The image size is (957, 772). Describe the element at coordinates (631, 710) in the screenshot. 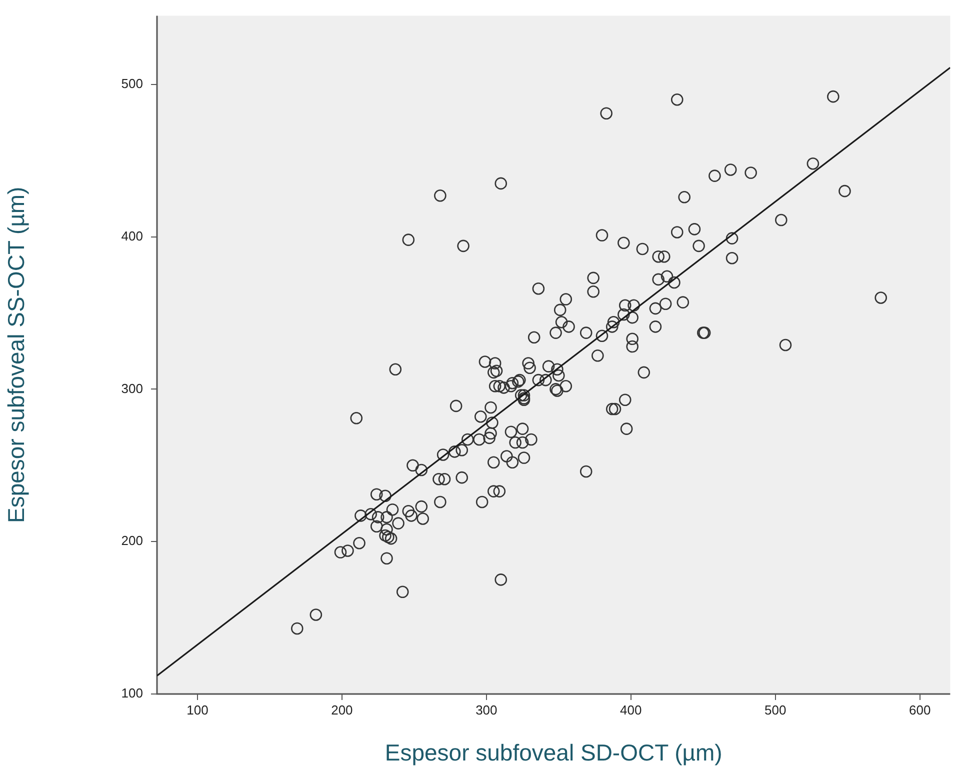

I see `x-tick-label: 400` at that location.